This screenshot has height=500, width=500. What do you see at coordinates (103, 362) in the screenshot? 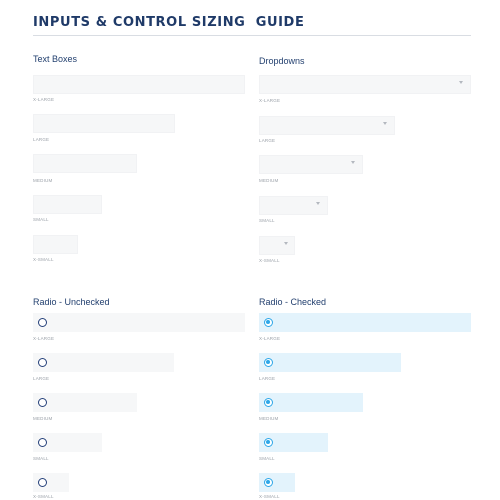
I see `radio-unchecked-large` at bounding box center [103, 362].